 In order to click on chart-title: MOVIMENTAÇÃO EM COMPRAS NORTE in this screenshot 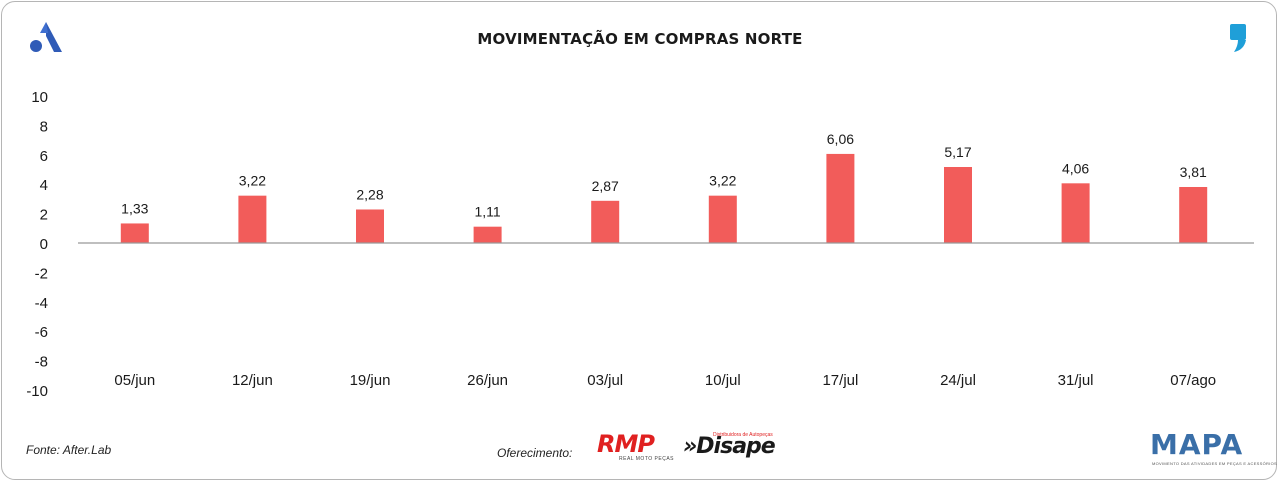, I will do `click(640, 39)`.